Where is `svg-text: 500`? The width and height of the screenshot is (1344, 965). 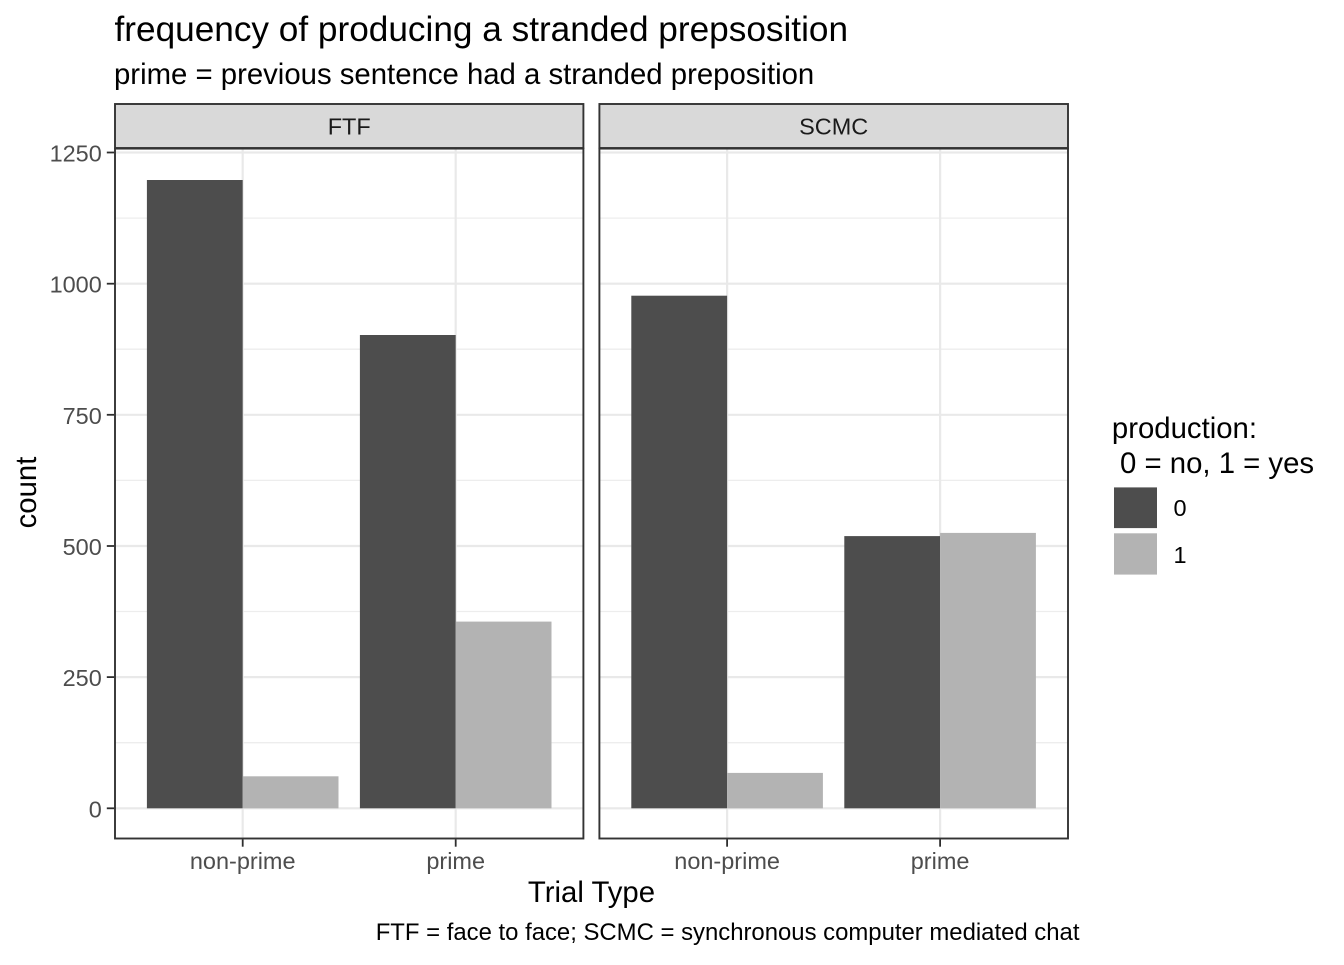 svg-text: 500 is located at coordinates (82, 547).